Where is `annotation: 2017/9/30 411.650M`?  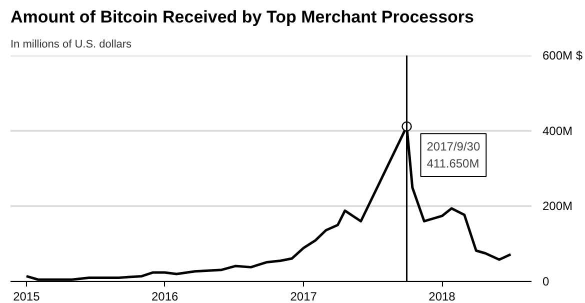 annotation: 2017/9/30 411.650M is located at coordinates (453, 155).